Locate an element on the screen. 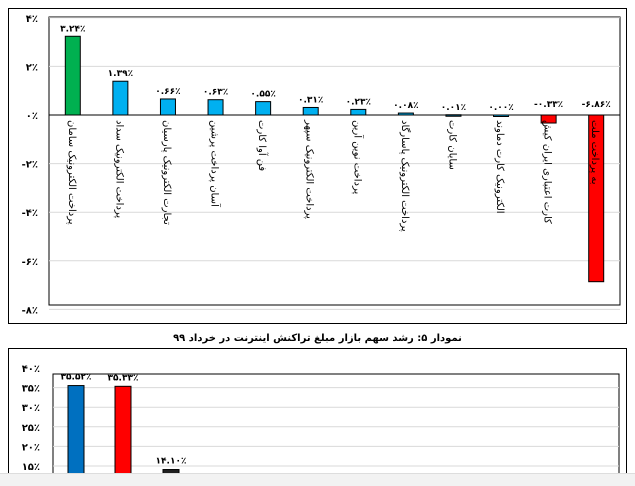  data-label: ۰.۶۶٪ is located at coordinates (167, 92).